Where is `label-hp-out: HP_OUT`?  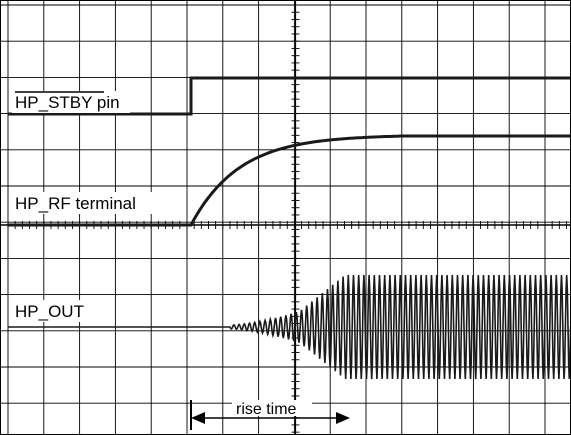 label-hp-out: HP_OUT is located at coordinates (57, 311).